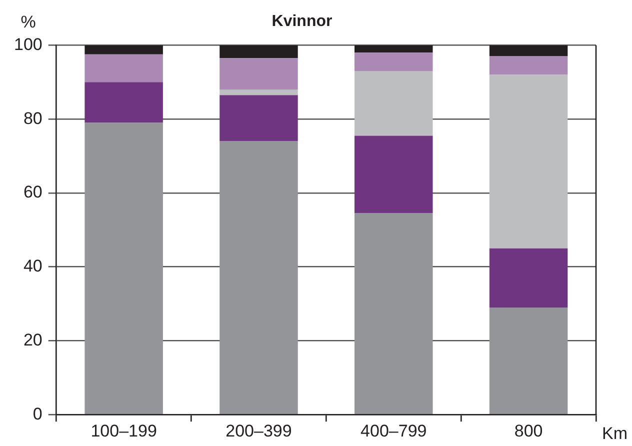  Describe the element at coordinates (615, 433) in the screenshot. I see `x-axis-title: Km` at that location.